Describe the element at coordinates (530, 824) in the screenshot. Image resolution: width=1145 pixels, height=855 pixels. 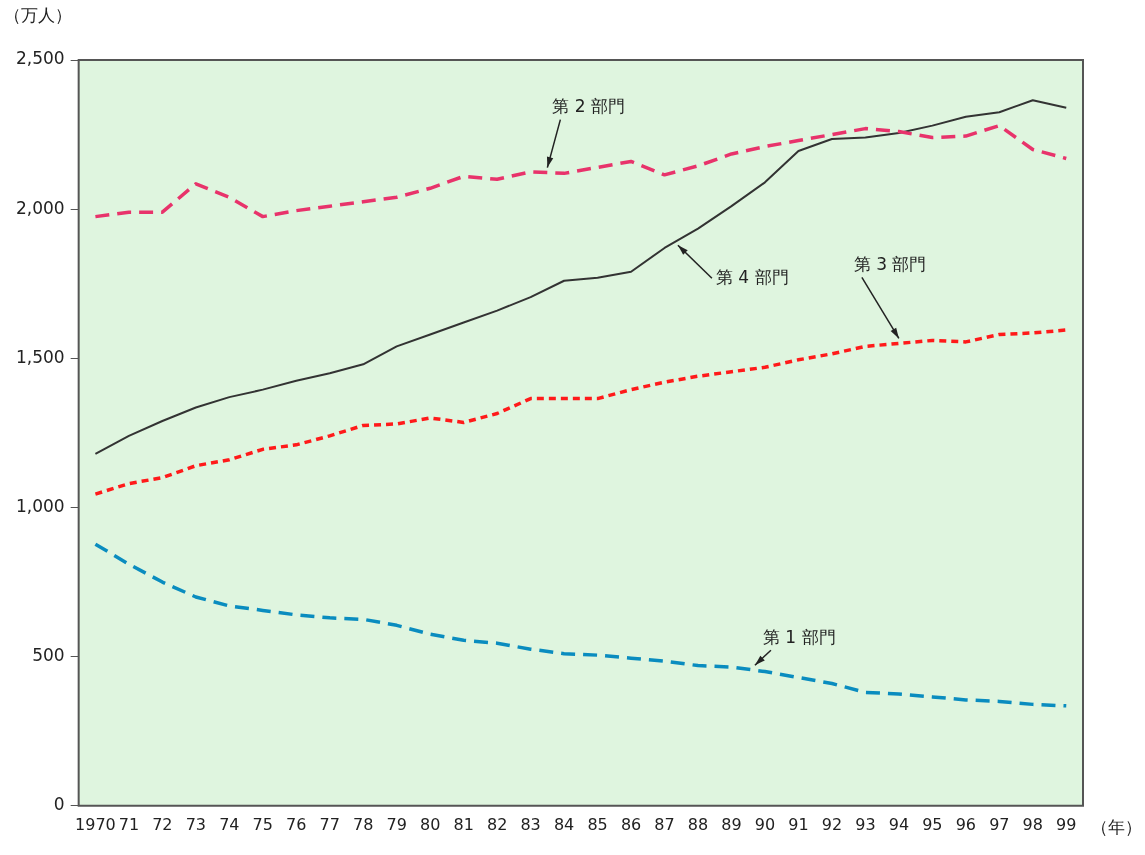
I see `x-tick-label: 83` at that location.